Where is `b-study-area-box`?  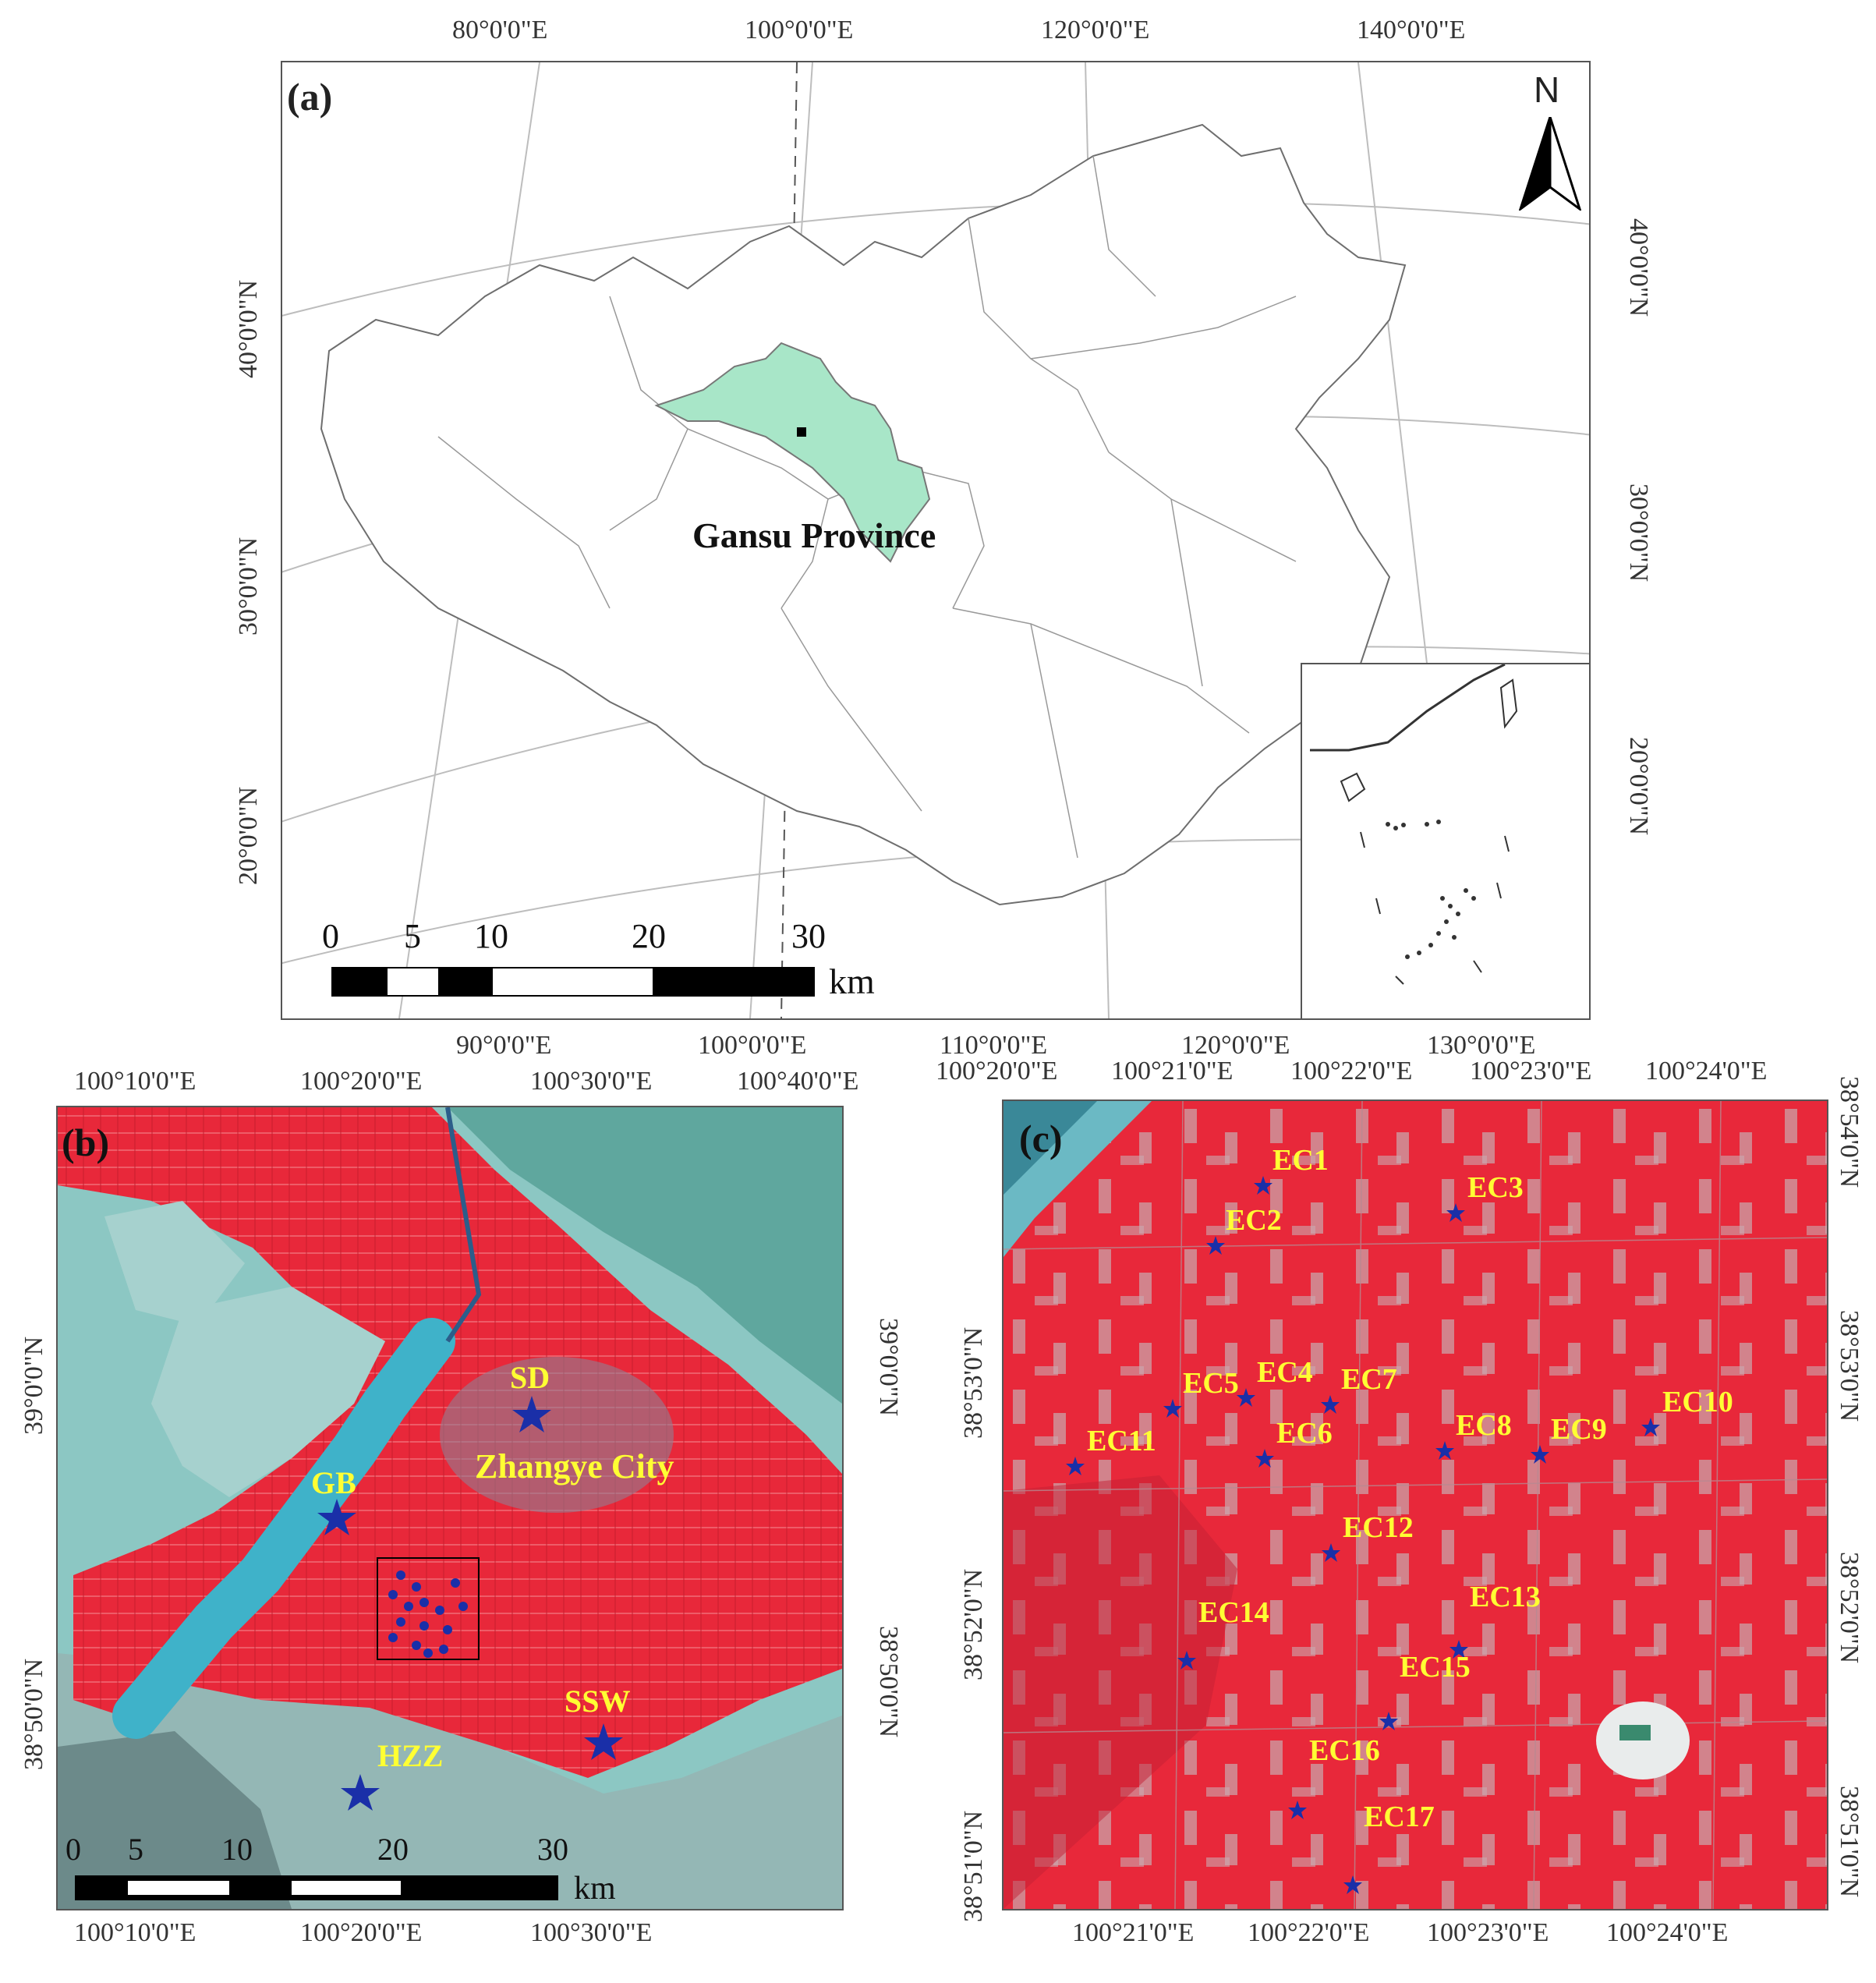 b-study-area-box is located at coordinates (428, 1608).